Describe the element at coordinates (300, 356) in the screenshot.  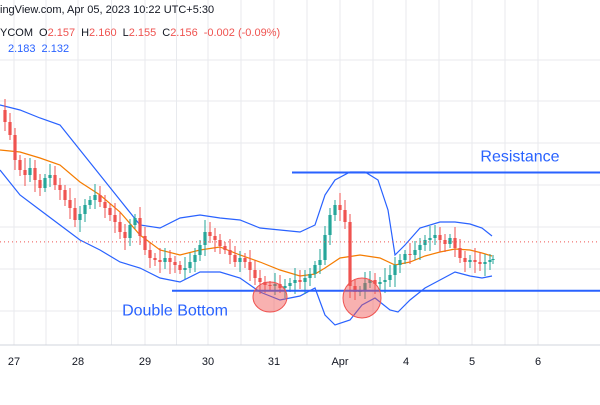
I see `time-axis: 27 28 29 30 31 Apr 4 5 6` at that location.